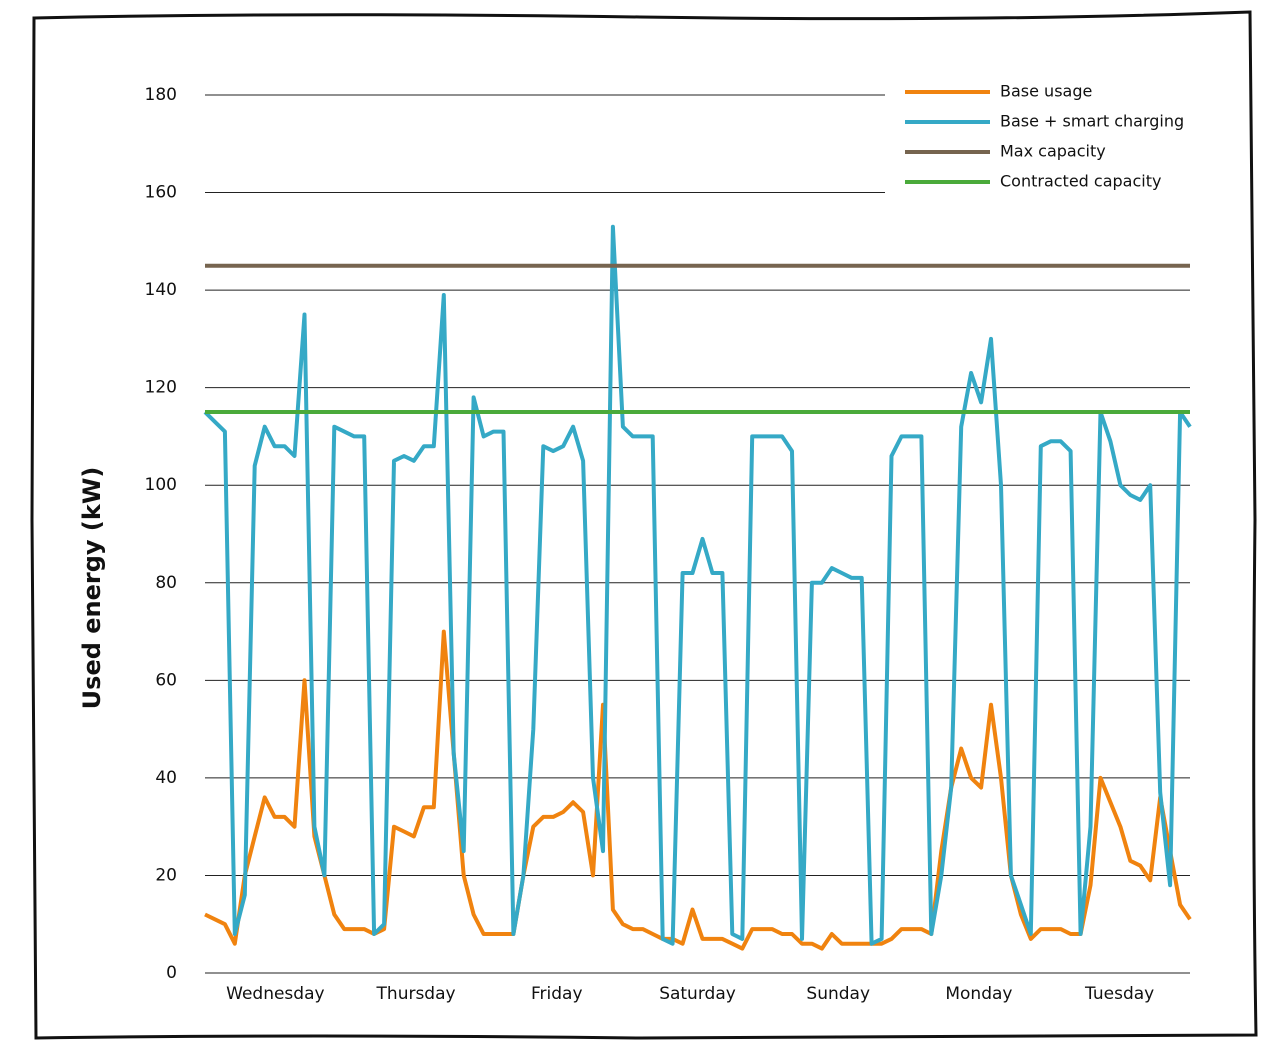 The height and width of the screenshot is (1045, 1271). I want to click on x-tick-label: Wednesday, so click(275, 994).